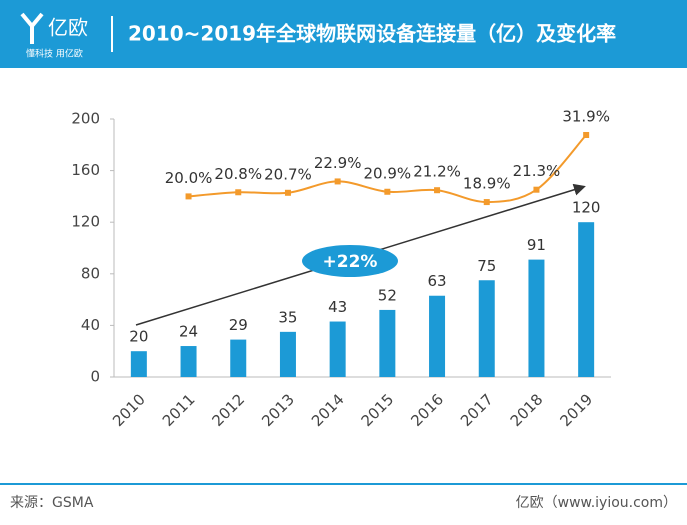  I want to click on rate-label: 31.9%, so click(586, 116).